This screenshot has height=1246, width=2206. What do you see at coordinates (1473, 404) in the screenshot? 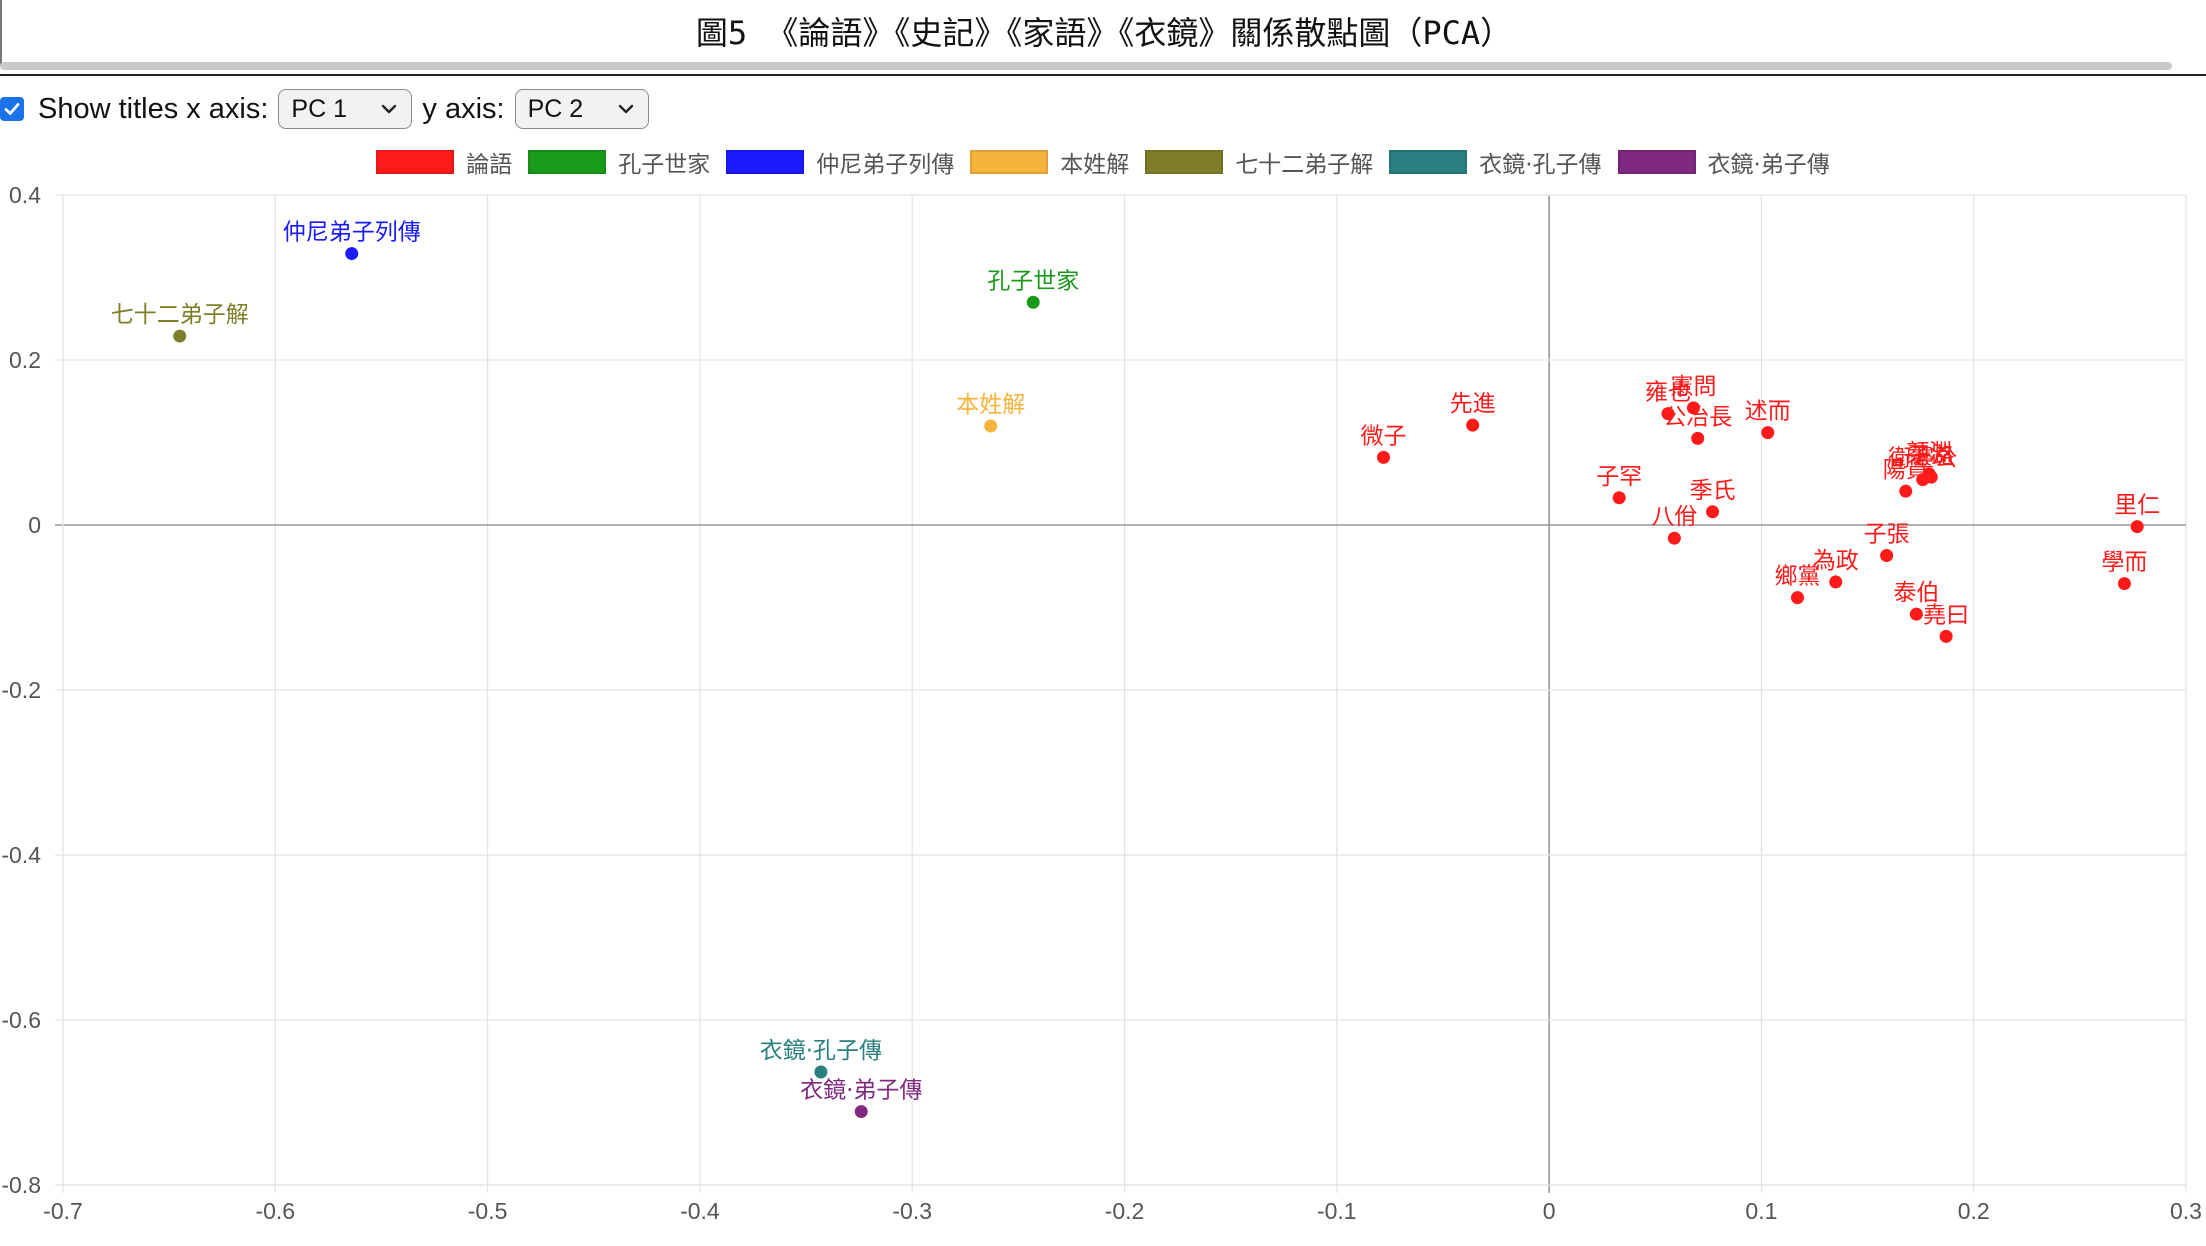
I see `point-label: 先進` at bounding box center [1473, 404].